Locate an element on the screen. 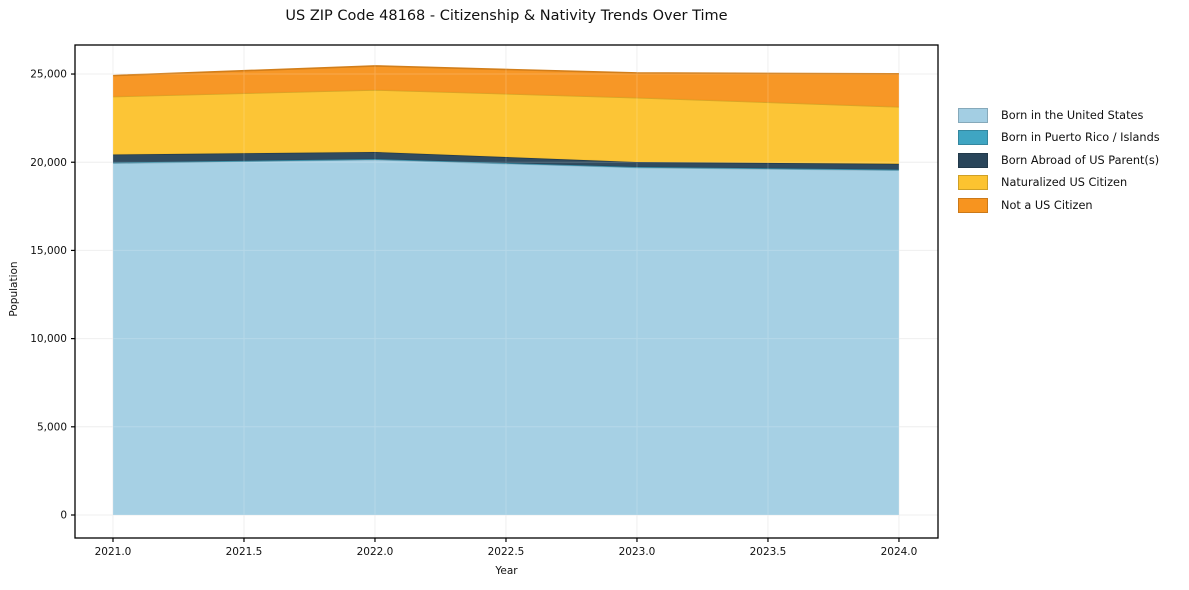  legend-item: Not a US Citizen is located at coordinates (1059, 205).